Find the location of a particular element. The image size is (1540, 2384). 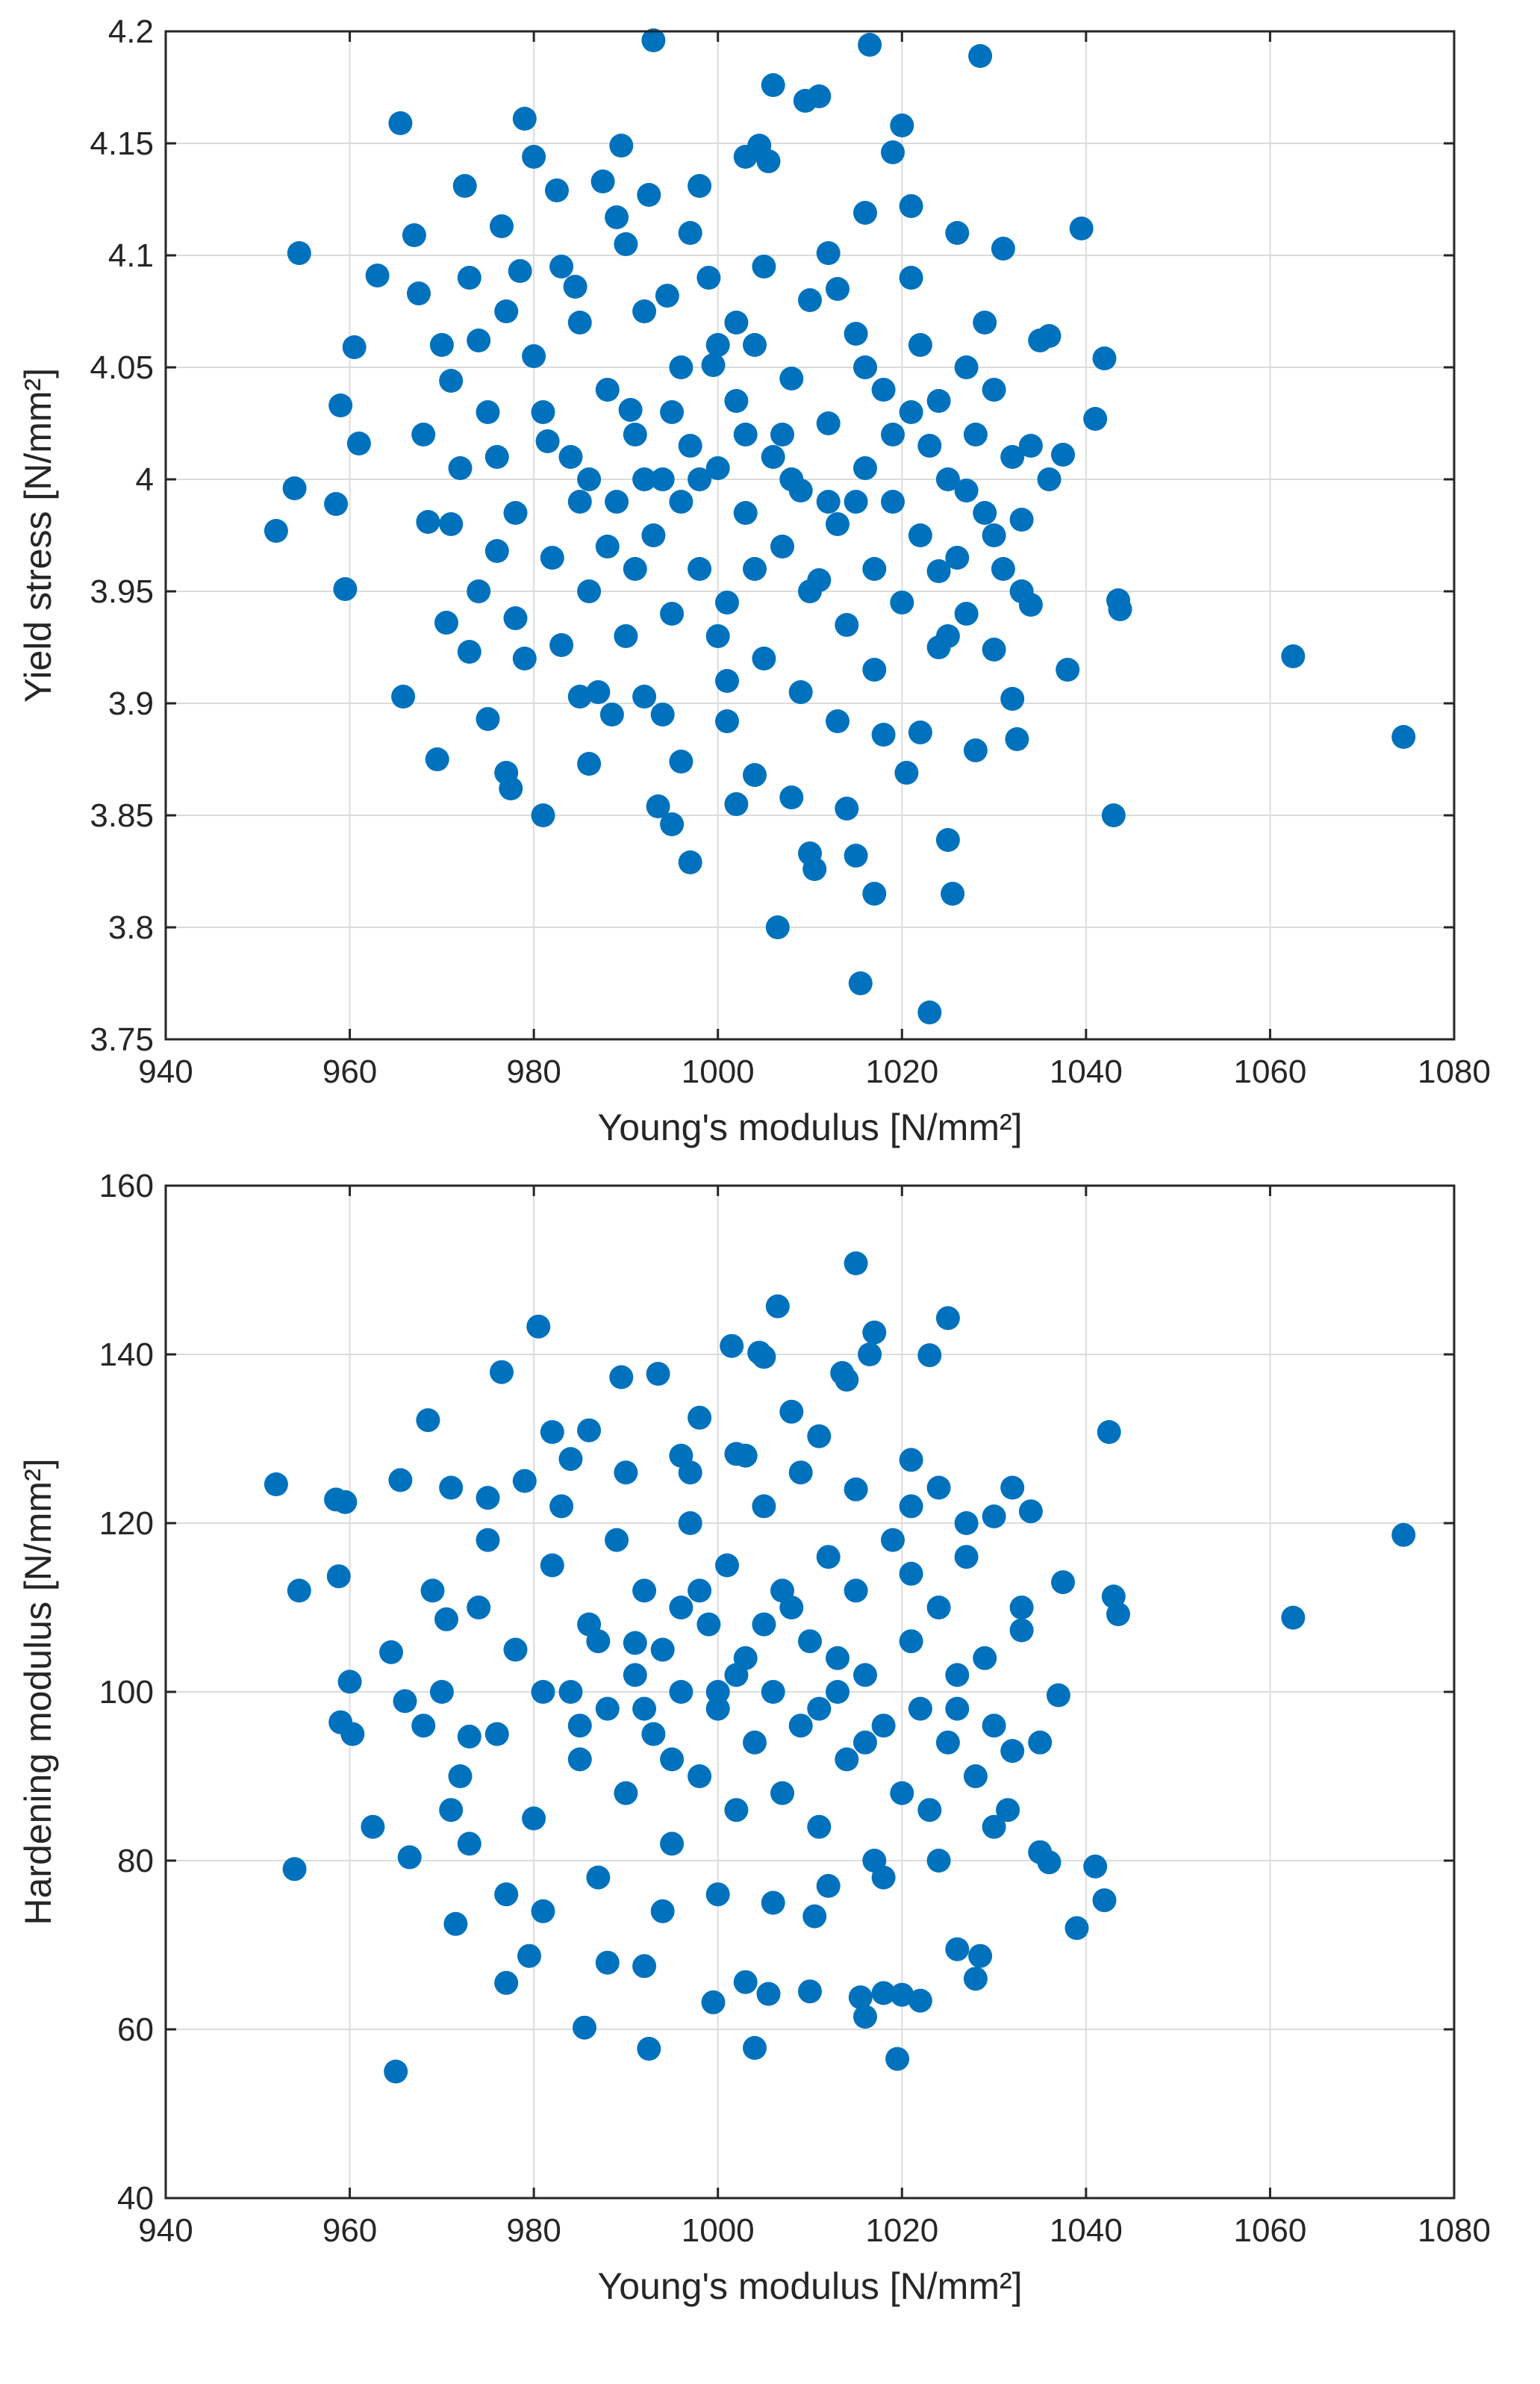

y-tick-label: 120 is located at coordinates (126, 1523).